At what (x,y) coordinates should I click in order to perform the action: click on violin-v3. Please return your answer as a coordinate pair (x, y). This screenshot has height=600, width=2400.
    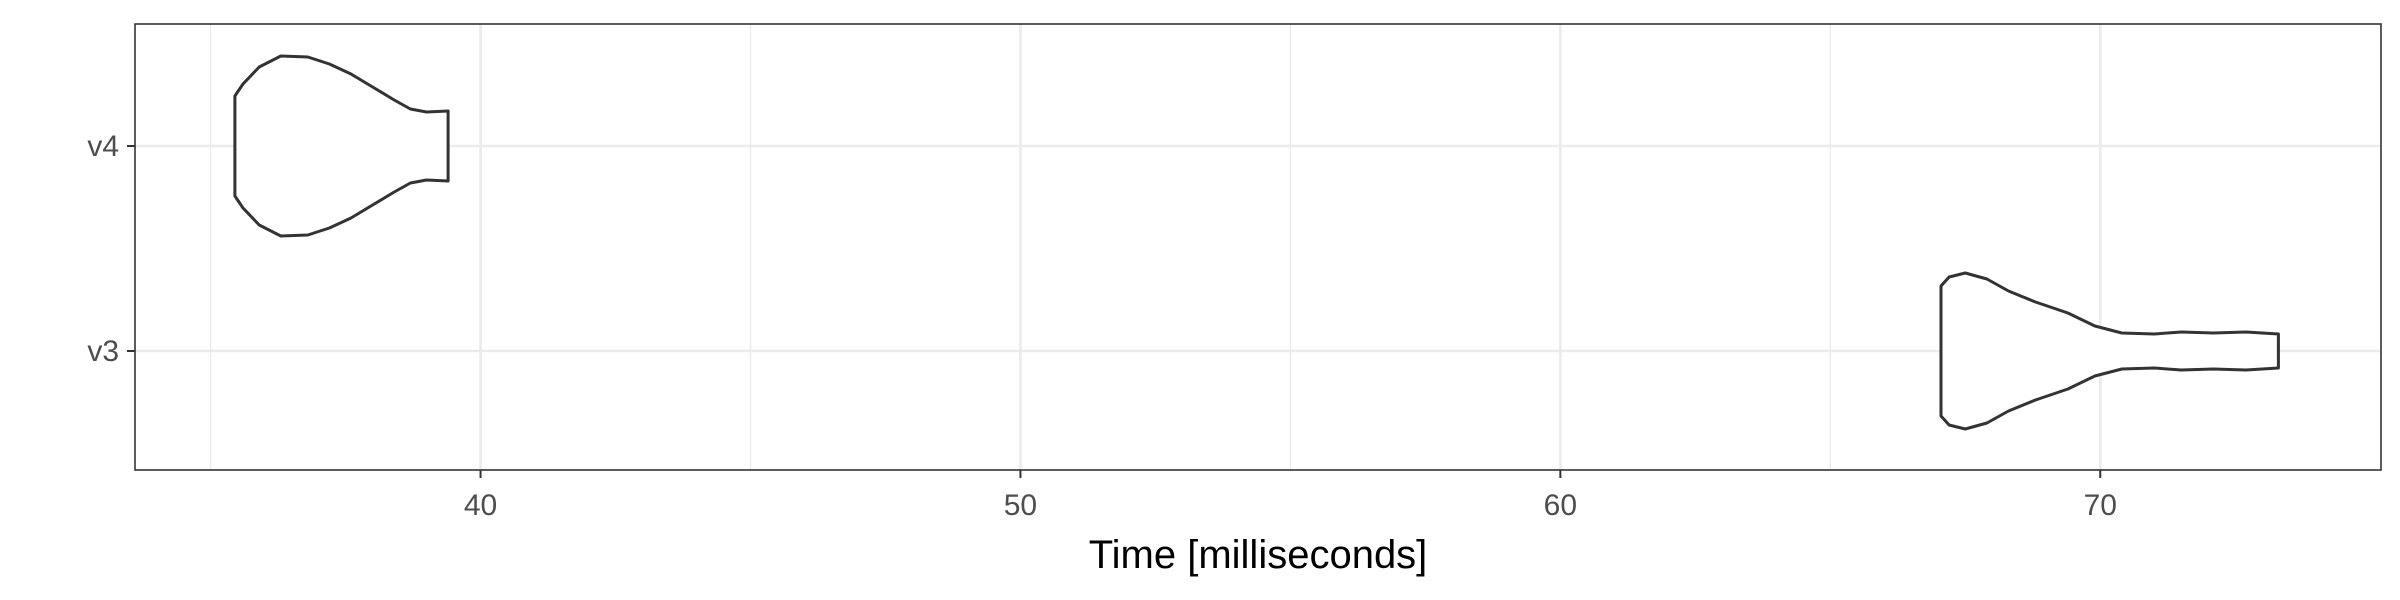
    Looking at the image, I should click on (2109, 351).